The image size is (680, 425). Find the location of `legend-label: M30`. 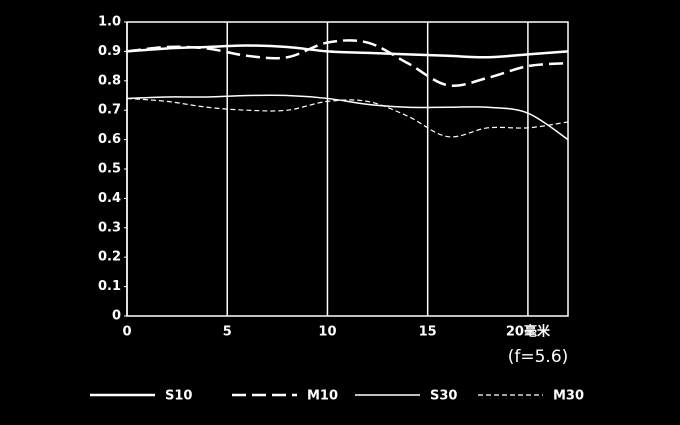

legend-label: M30 is located at coordinates (568, 396).